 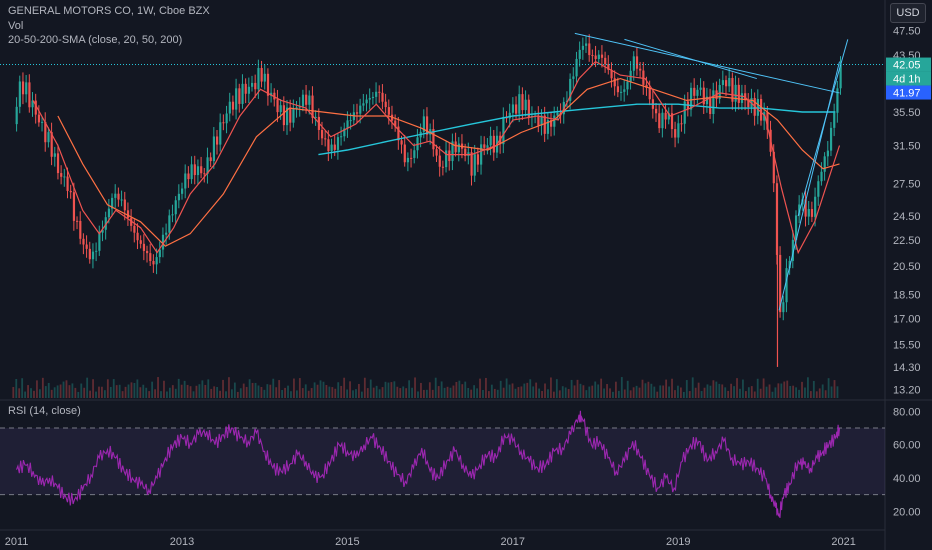 I want to click on time-tick-label: 2017, so click(x=513, y=542).